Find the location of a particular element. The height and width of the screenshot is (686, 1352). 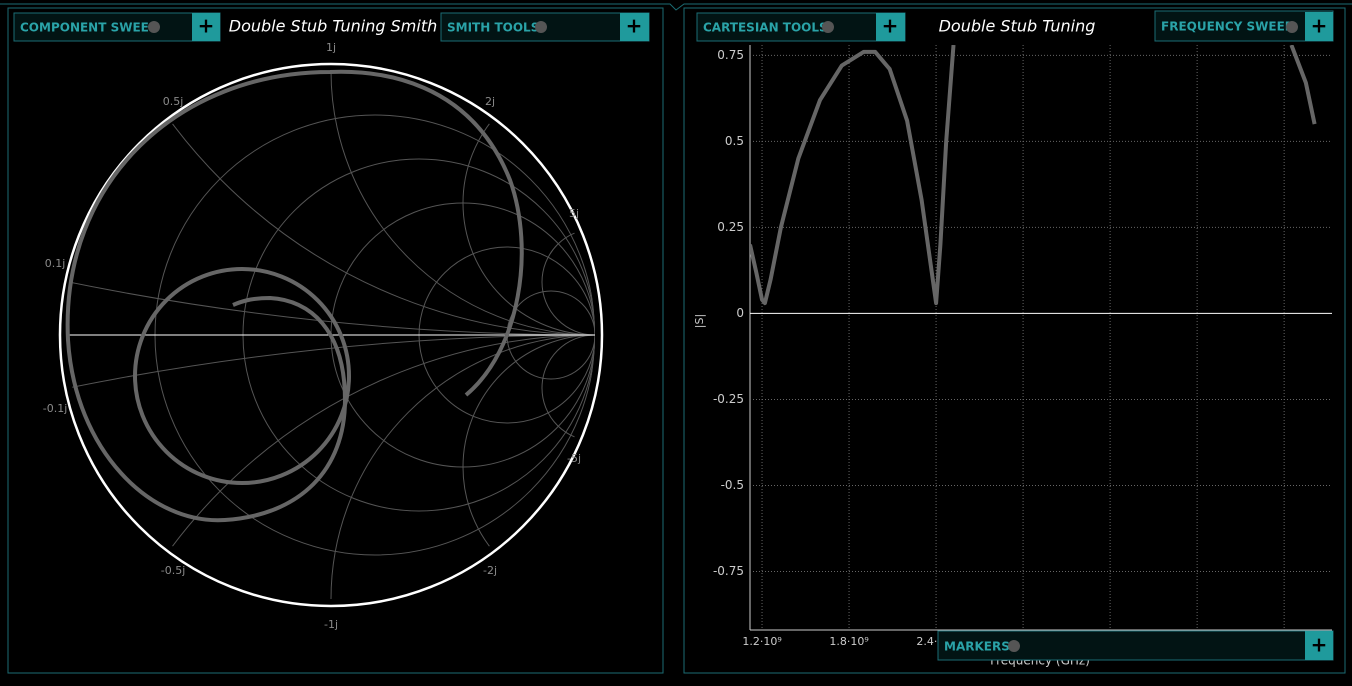

smith-label: -0.1j is located at coordinates (55, 408).